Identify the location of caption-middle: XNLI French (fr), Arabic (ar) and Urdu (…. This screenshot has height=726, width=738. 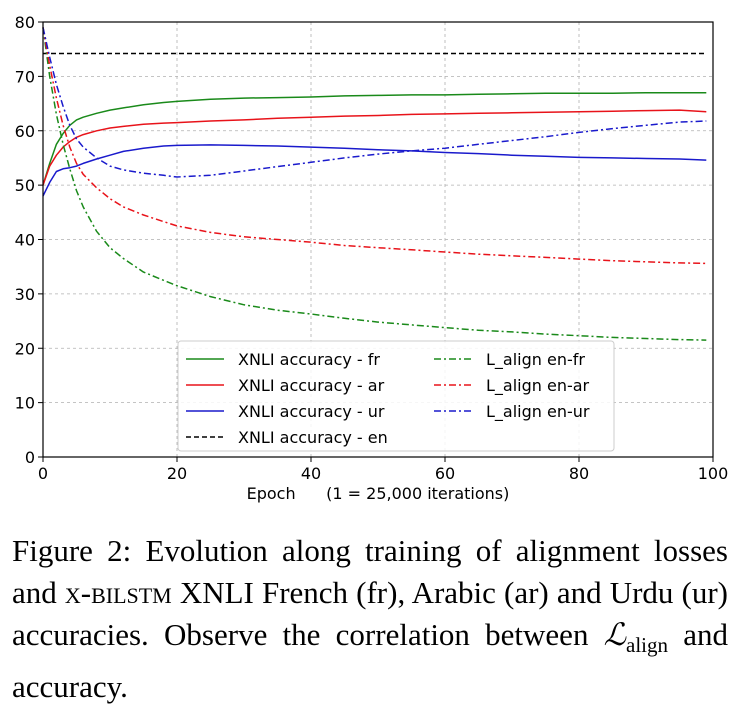
(370, 613).